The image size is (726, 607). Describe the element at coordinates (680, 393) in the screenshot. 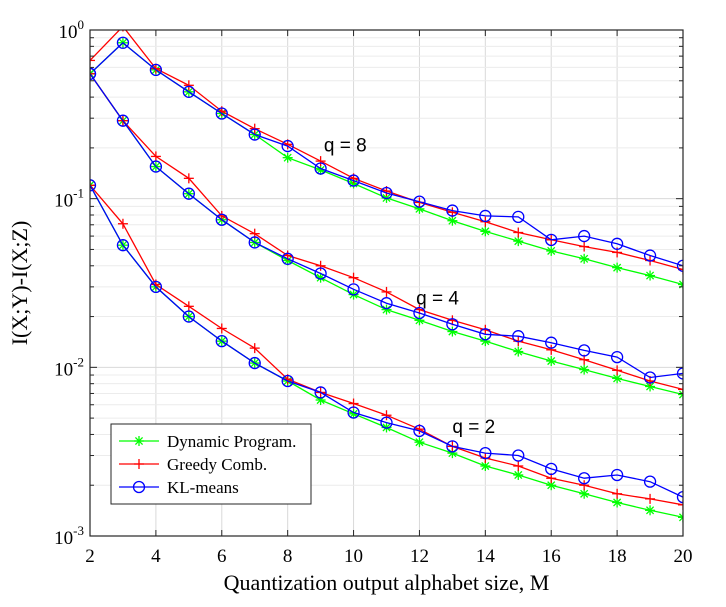

I see `asterisk-marker-d1` at that location.